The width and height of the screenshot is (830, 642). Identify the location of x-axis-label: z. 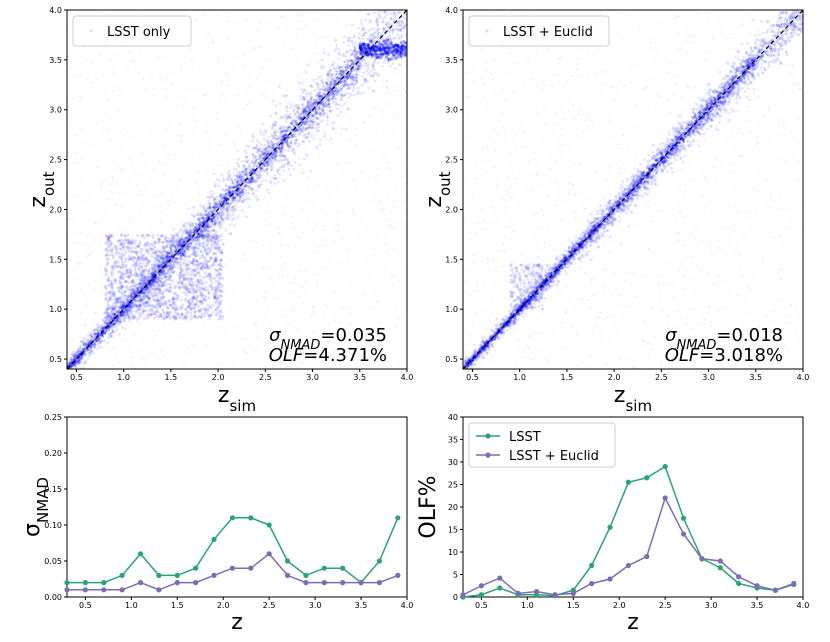
(237, 622).